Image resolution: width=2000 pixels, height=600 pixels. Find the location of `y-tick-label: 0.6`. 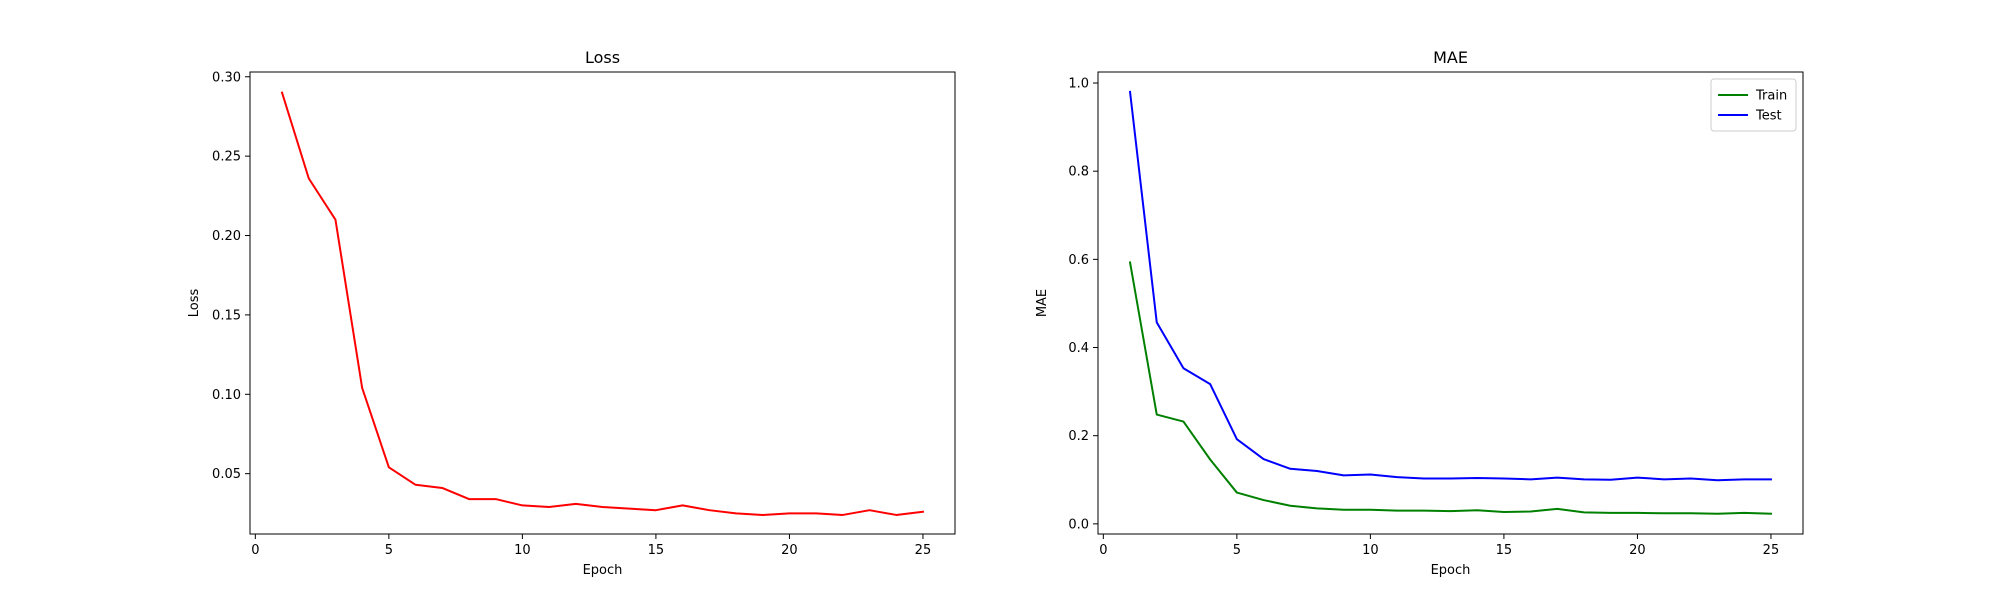

y-tick-label: 0.6 is located at coordinates (1078, 260).